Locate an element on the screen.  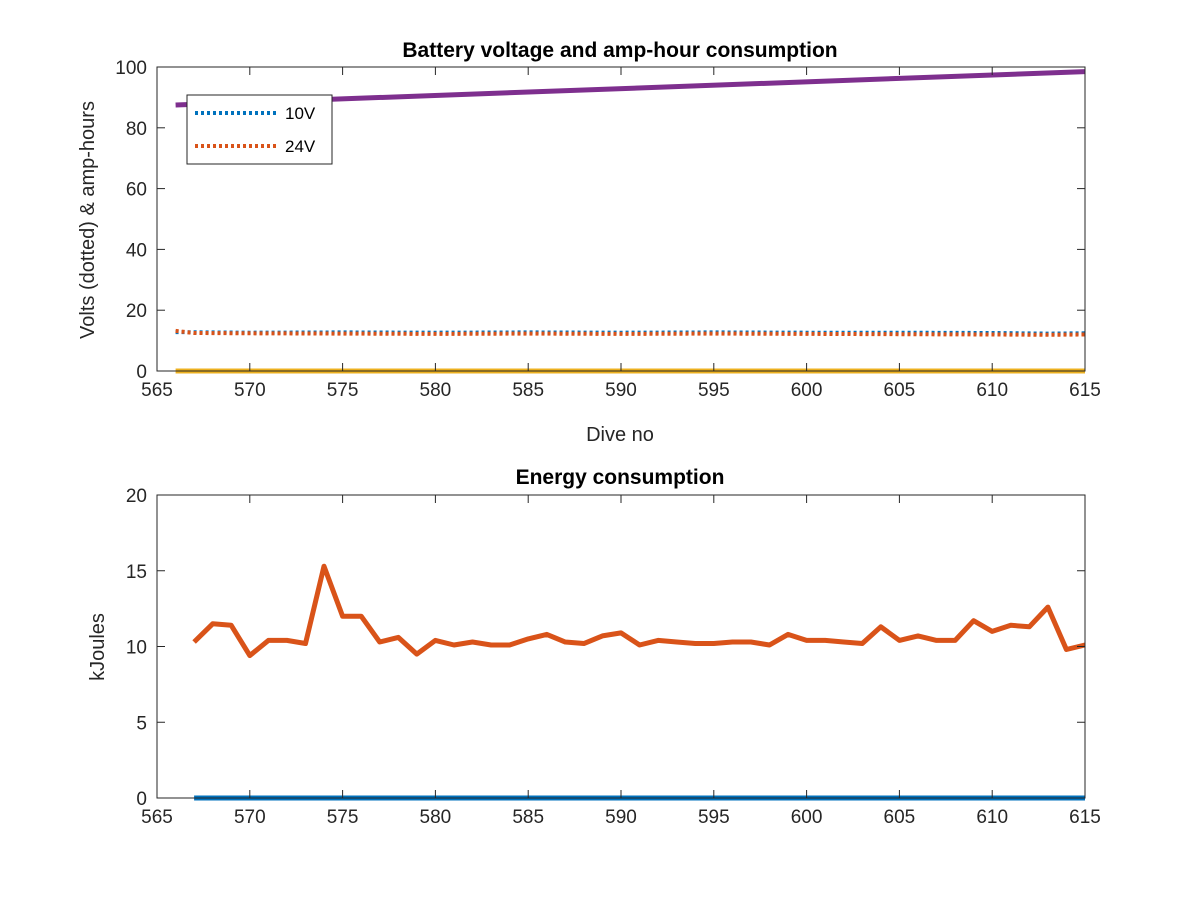
legend-label: 24V is located at coordinates (300, 146).